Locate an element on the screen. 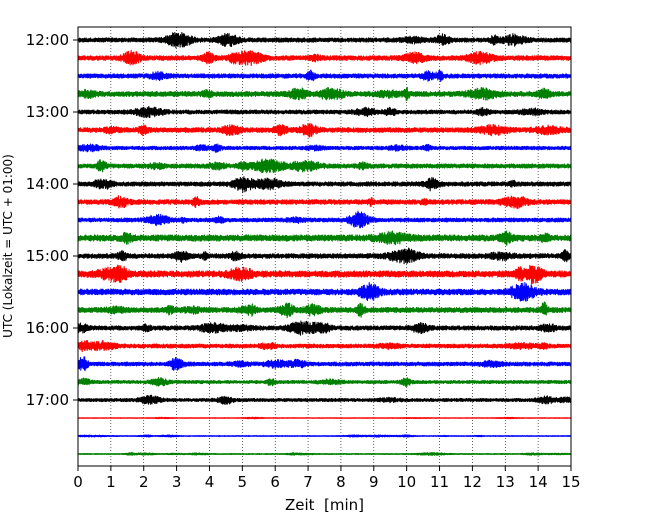 This screenshot has height=525, width=650. x-tick-label: 5 is located at coordinates (243, 482).